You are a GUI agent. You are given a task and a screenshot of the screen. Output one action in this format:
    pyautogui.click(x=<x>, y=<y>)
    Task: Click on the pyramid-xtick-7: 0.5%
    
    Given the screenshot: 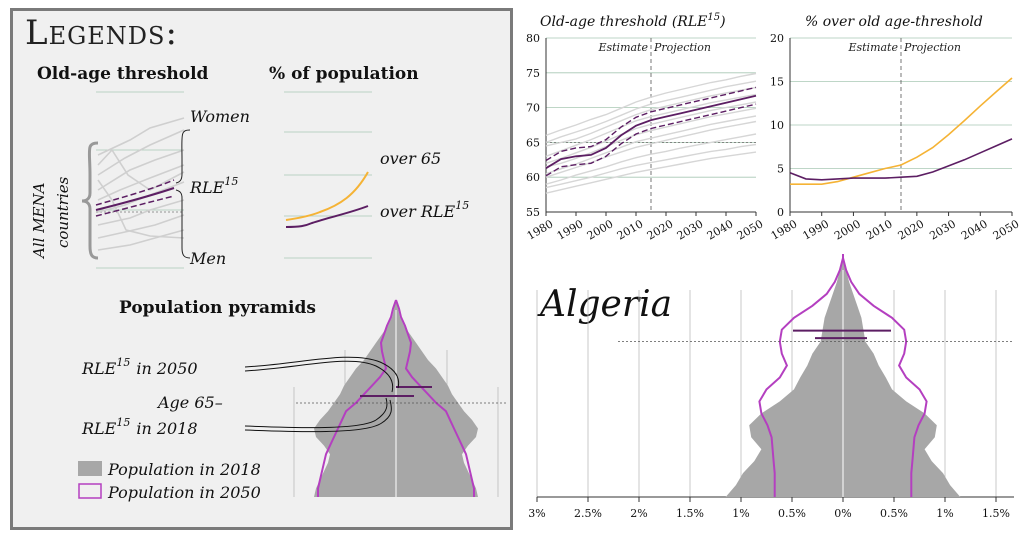 What is the action you would take?
    pyautogui.click(x=894, y=513)
    